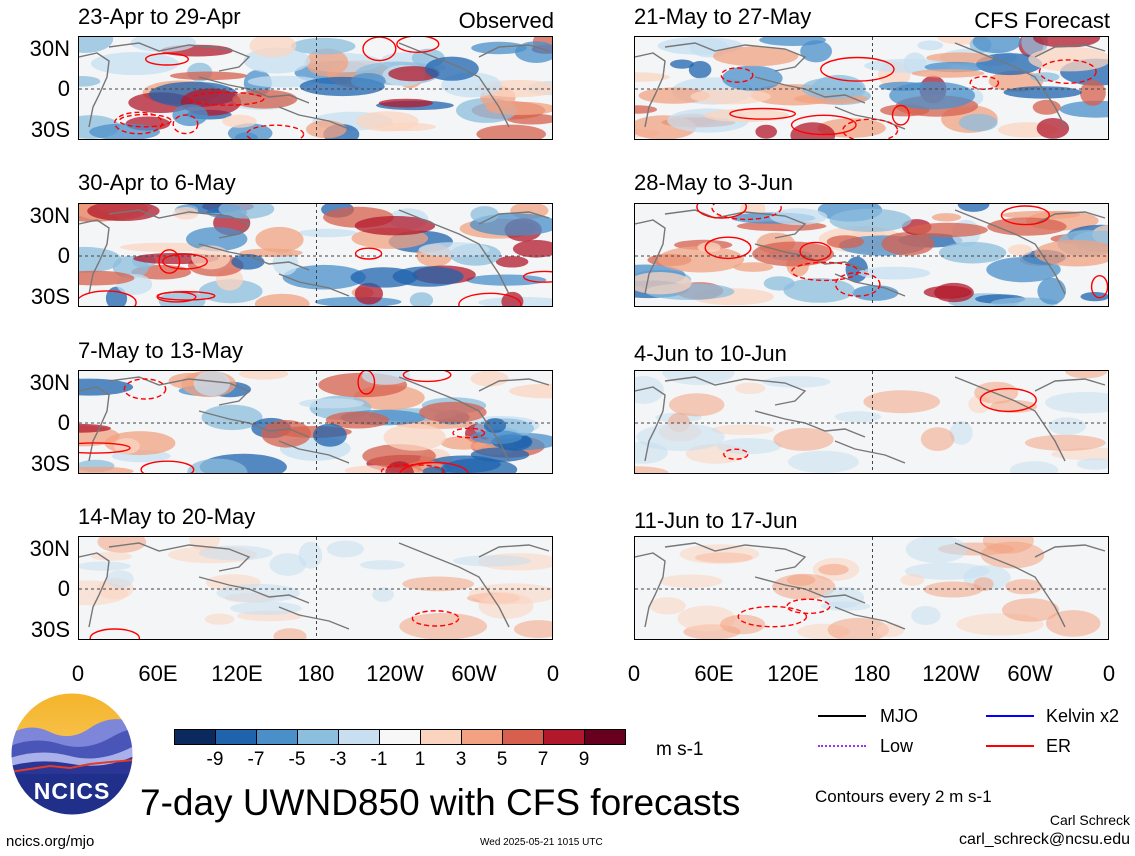 Image resolution: width=1135 pixels, height=856 pixels. I want to click on lat-label-30n: 30N, so click(49, 48).